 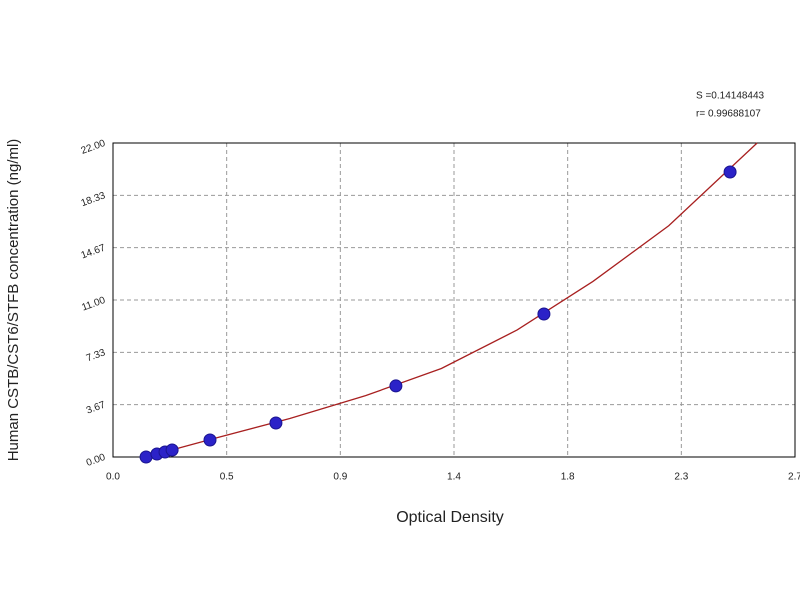 What do you see at coordinates (113, 477) in the screenshot?
I see `x-tick-label: 0.0` at bounding box center [113, 477].